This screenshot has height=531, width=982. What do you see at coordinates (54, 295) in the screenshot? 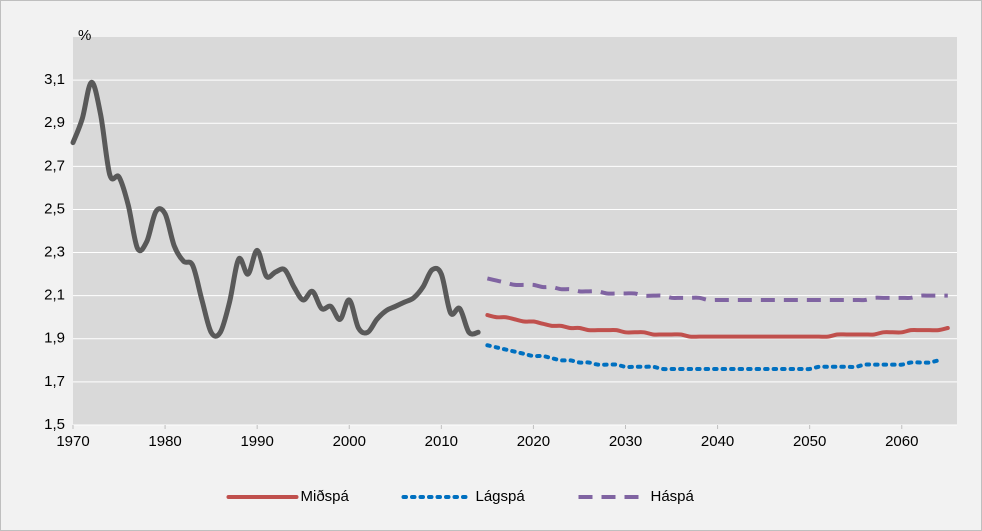
I see `y-tick-label: 2,1` at bounding box center [54, 295].